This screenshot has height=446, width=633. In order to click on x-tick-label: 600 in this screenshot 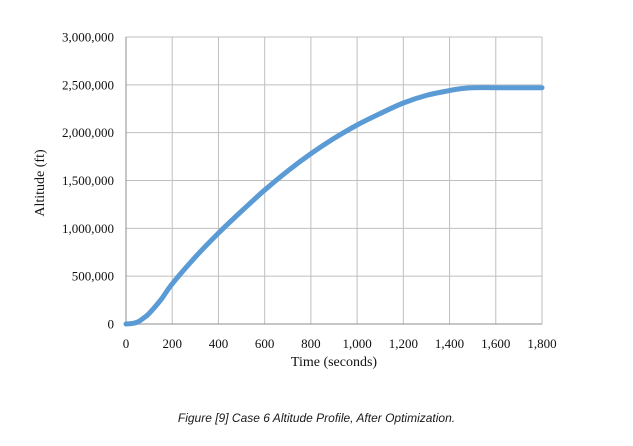, I will do `click(265, 343)`.